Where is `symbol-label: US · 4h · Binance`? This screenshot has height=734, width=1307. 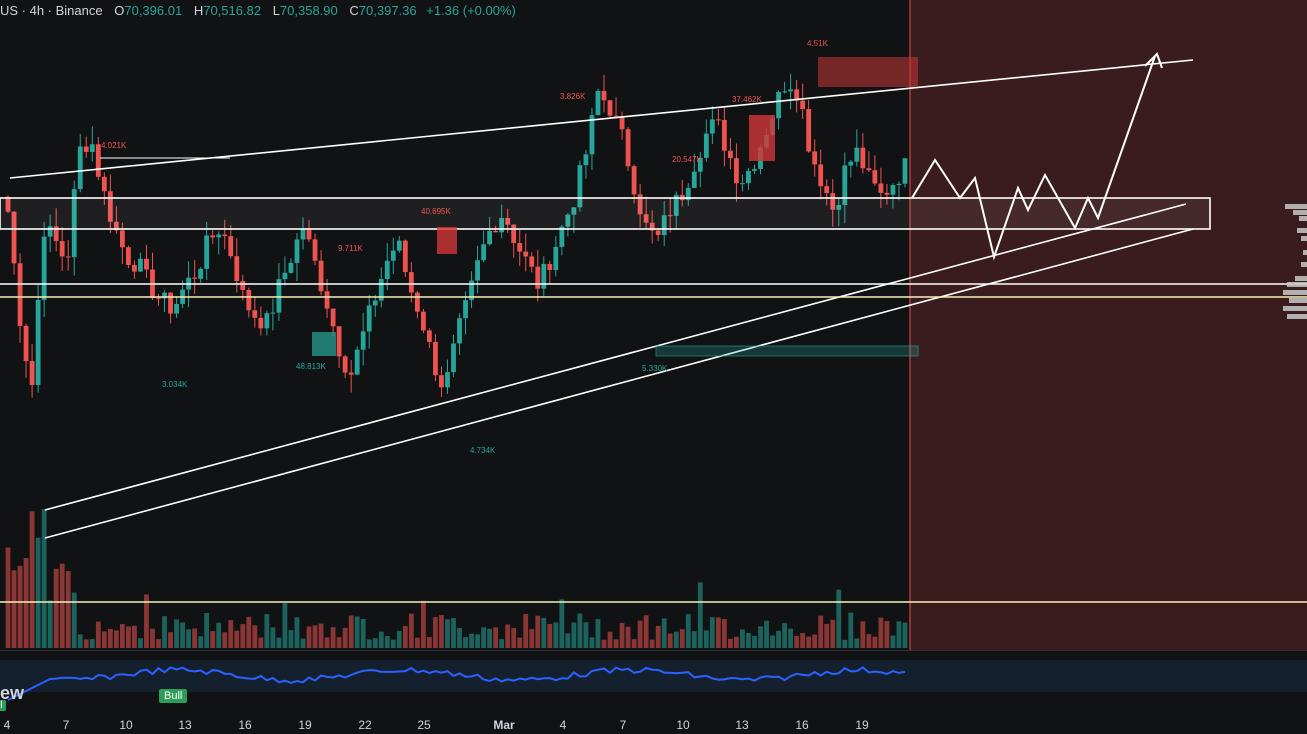
symbol-label: US · 4h · Binance is located at coordinates (51, 10).